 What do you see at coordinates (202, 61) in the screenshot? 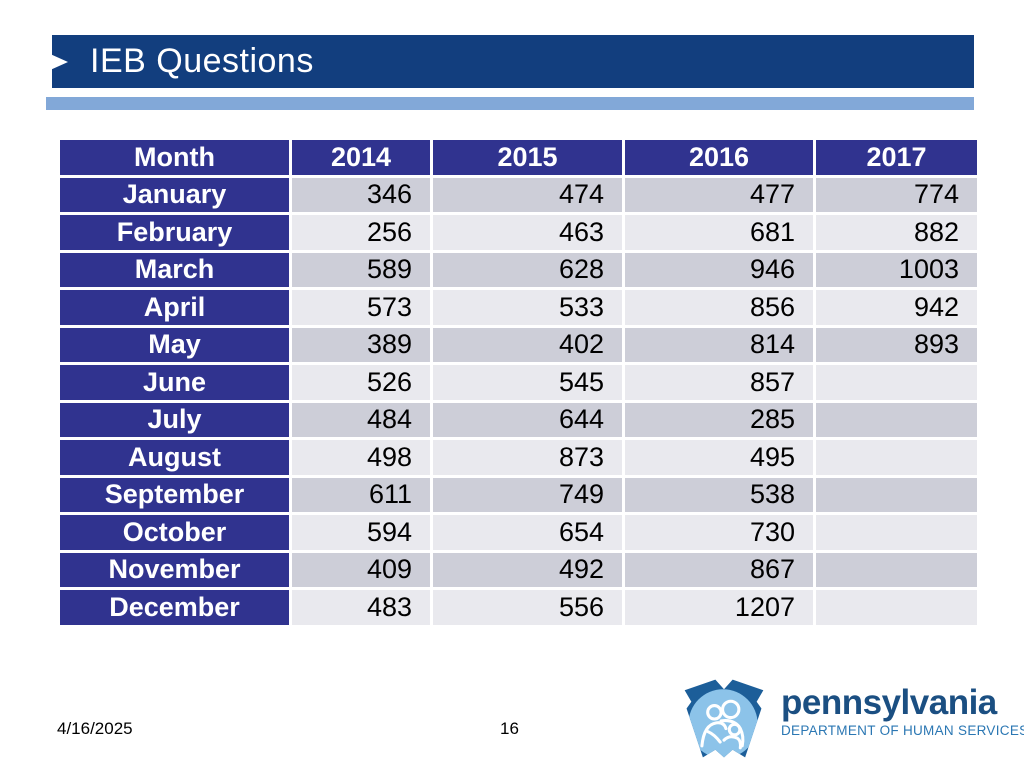
I see `page-title: IEB Questions` at bounding box center [202, 61].